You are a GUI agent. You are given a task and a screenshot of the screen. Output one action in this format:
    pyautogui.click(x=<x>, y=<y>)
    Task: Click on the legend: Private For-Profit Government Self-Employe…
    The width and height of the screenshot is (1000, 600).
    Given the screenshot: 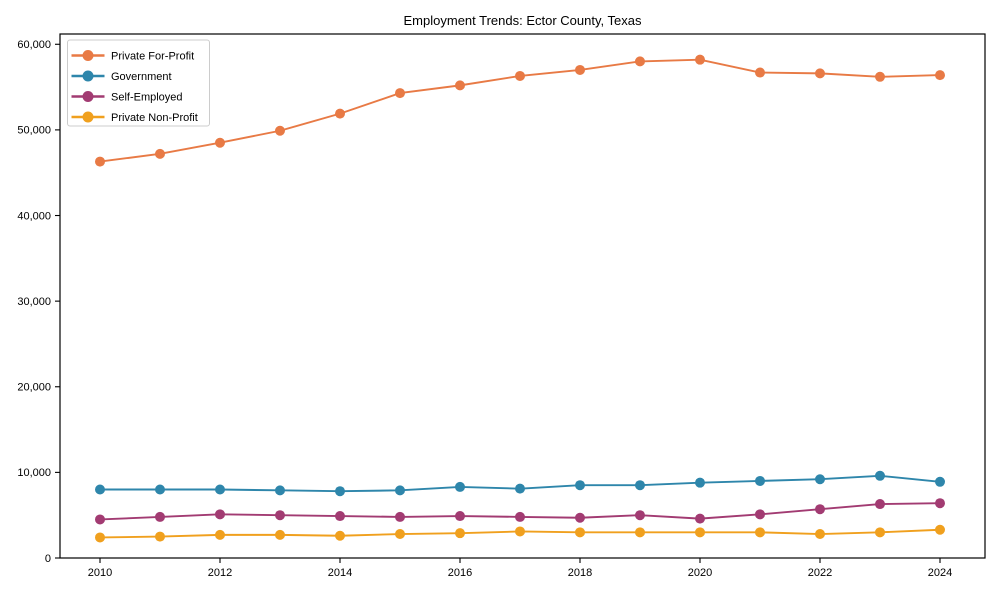 What is the action you would take?
    pyautogui.click(x=138, y=83)
    